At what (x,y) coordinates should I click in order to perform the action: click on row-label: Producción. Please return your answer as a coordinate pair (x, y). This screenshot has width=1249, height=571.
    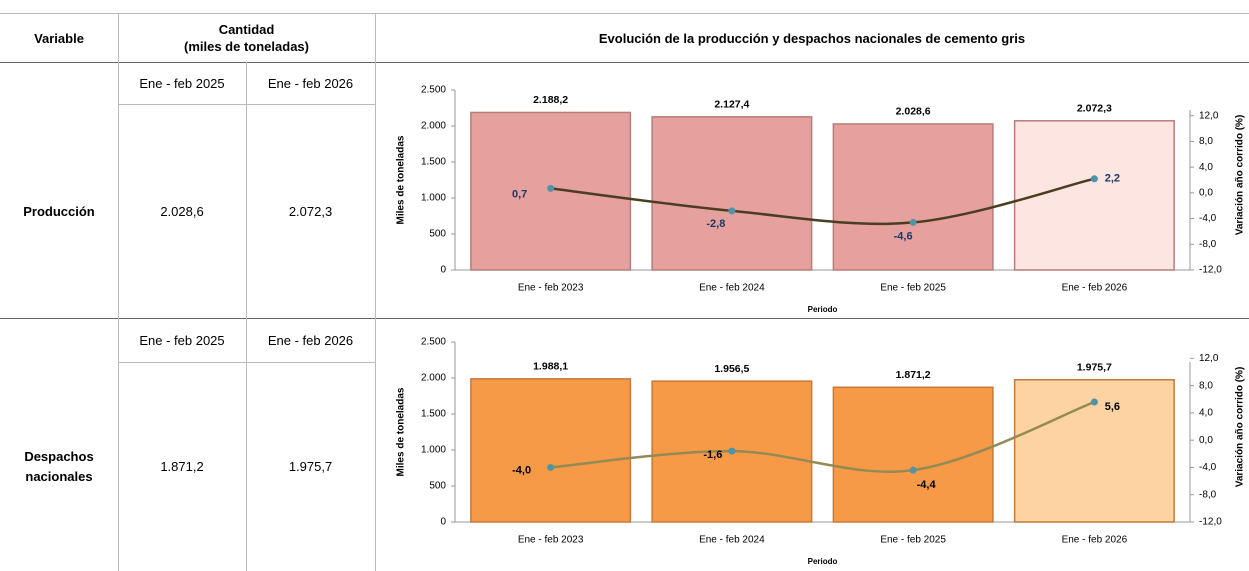
    Looking at the image, I should click on (59, 211).